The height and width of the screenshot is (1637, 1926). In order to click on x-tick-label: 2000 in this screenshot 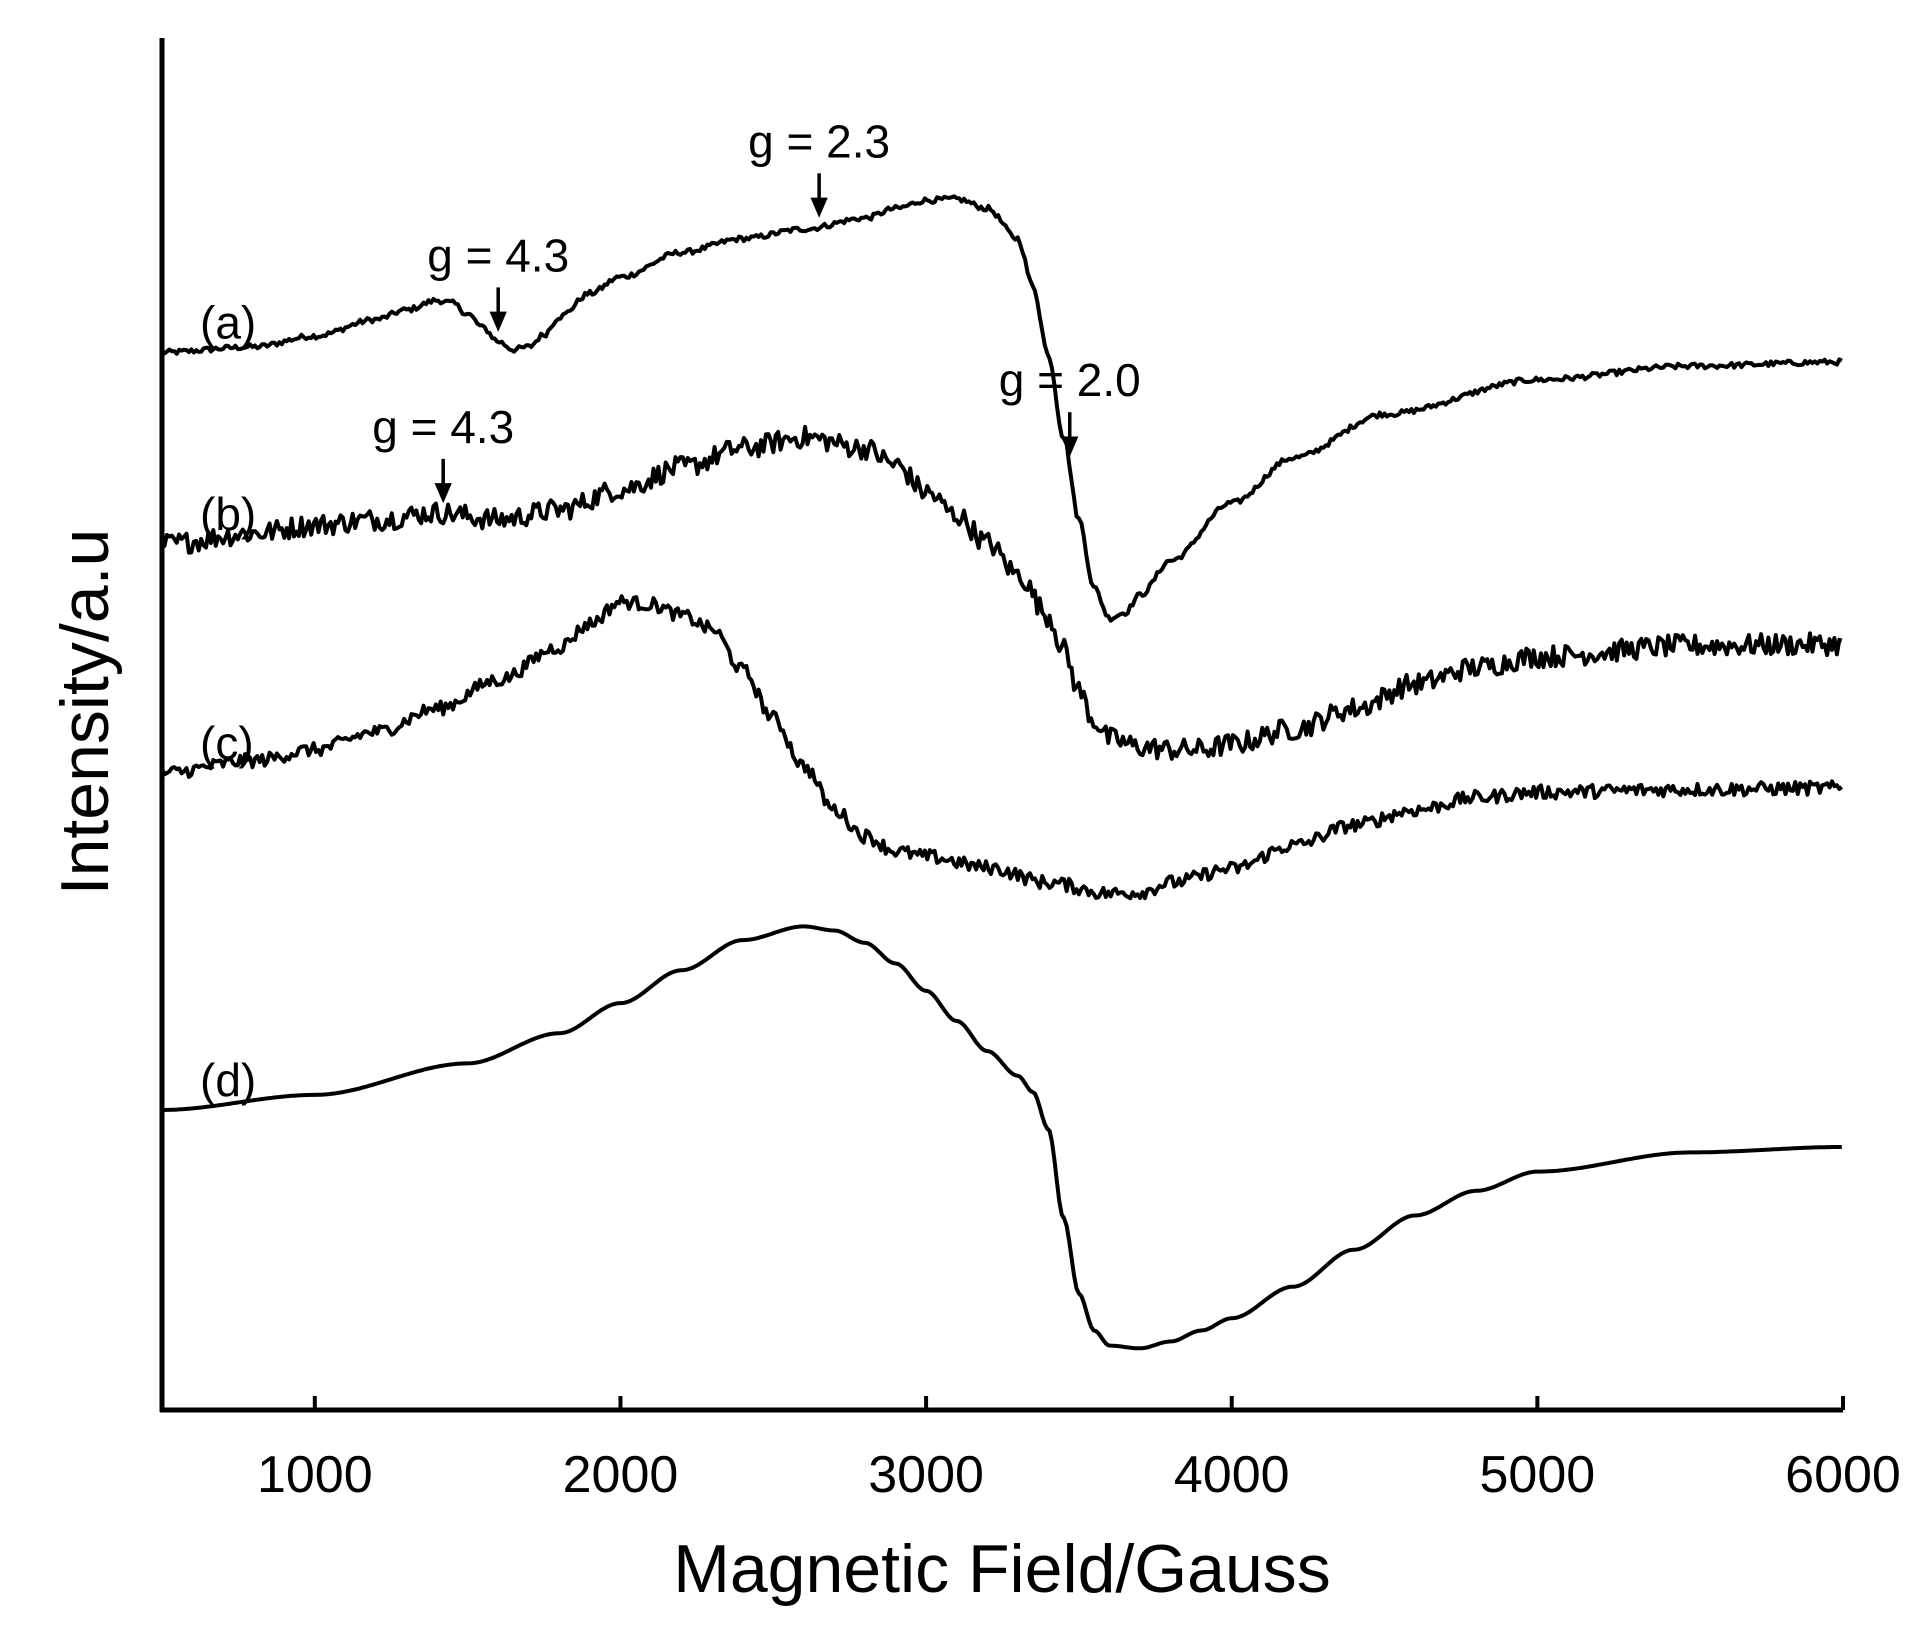, I will do `click(621, 1475)`.